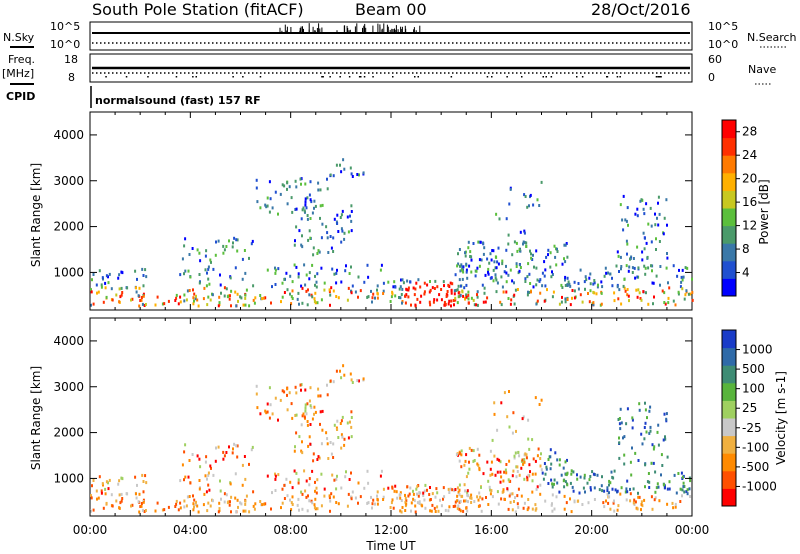 The width and height of the screenshot is (800, 554). I want to click on xtick-label: 08:00, so click(290, 530).